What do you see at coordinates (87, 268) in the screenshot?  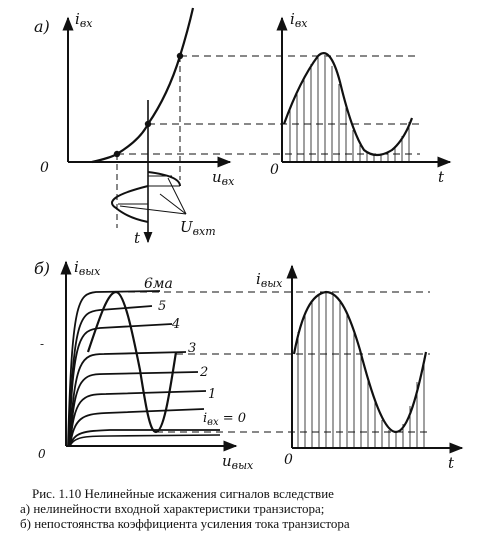 I see `b-output-y-label: iвых` at bounding box center [87, 268].